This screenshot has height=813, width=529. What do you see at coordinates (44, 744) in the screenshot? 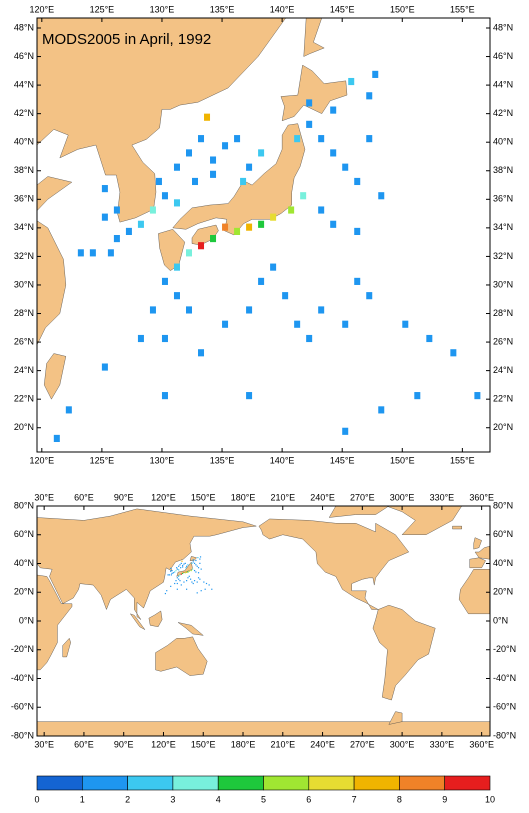
I see `lon-label: 30°E` at bounding box center [44, 744].